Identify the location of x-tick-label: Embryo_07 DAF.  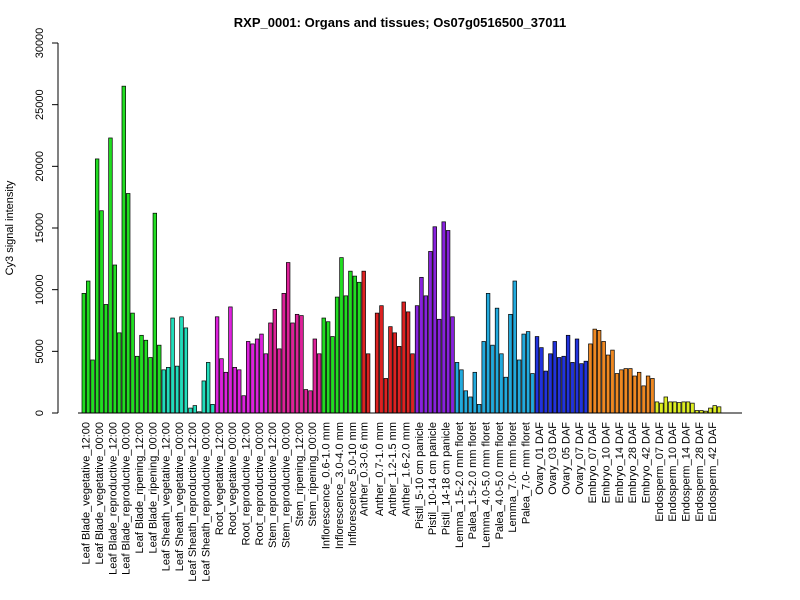
(593, 463).